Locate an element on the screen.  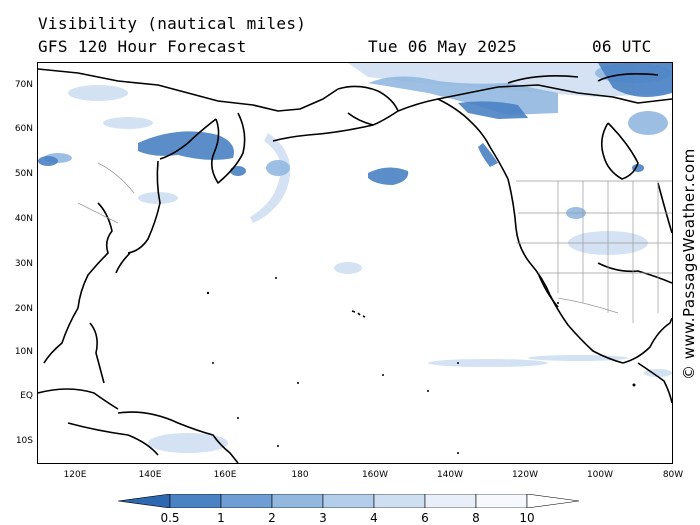
lat-label-70n: 70N is located at coordinates (23, 85).